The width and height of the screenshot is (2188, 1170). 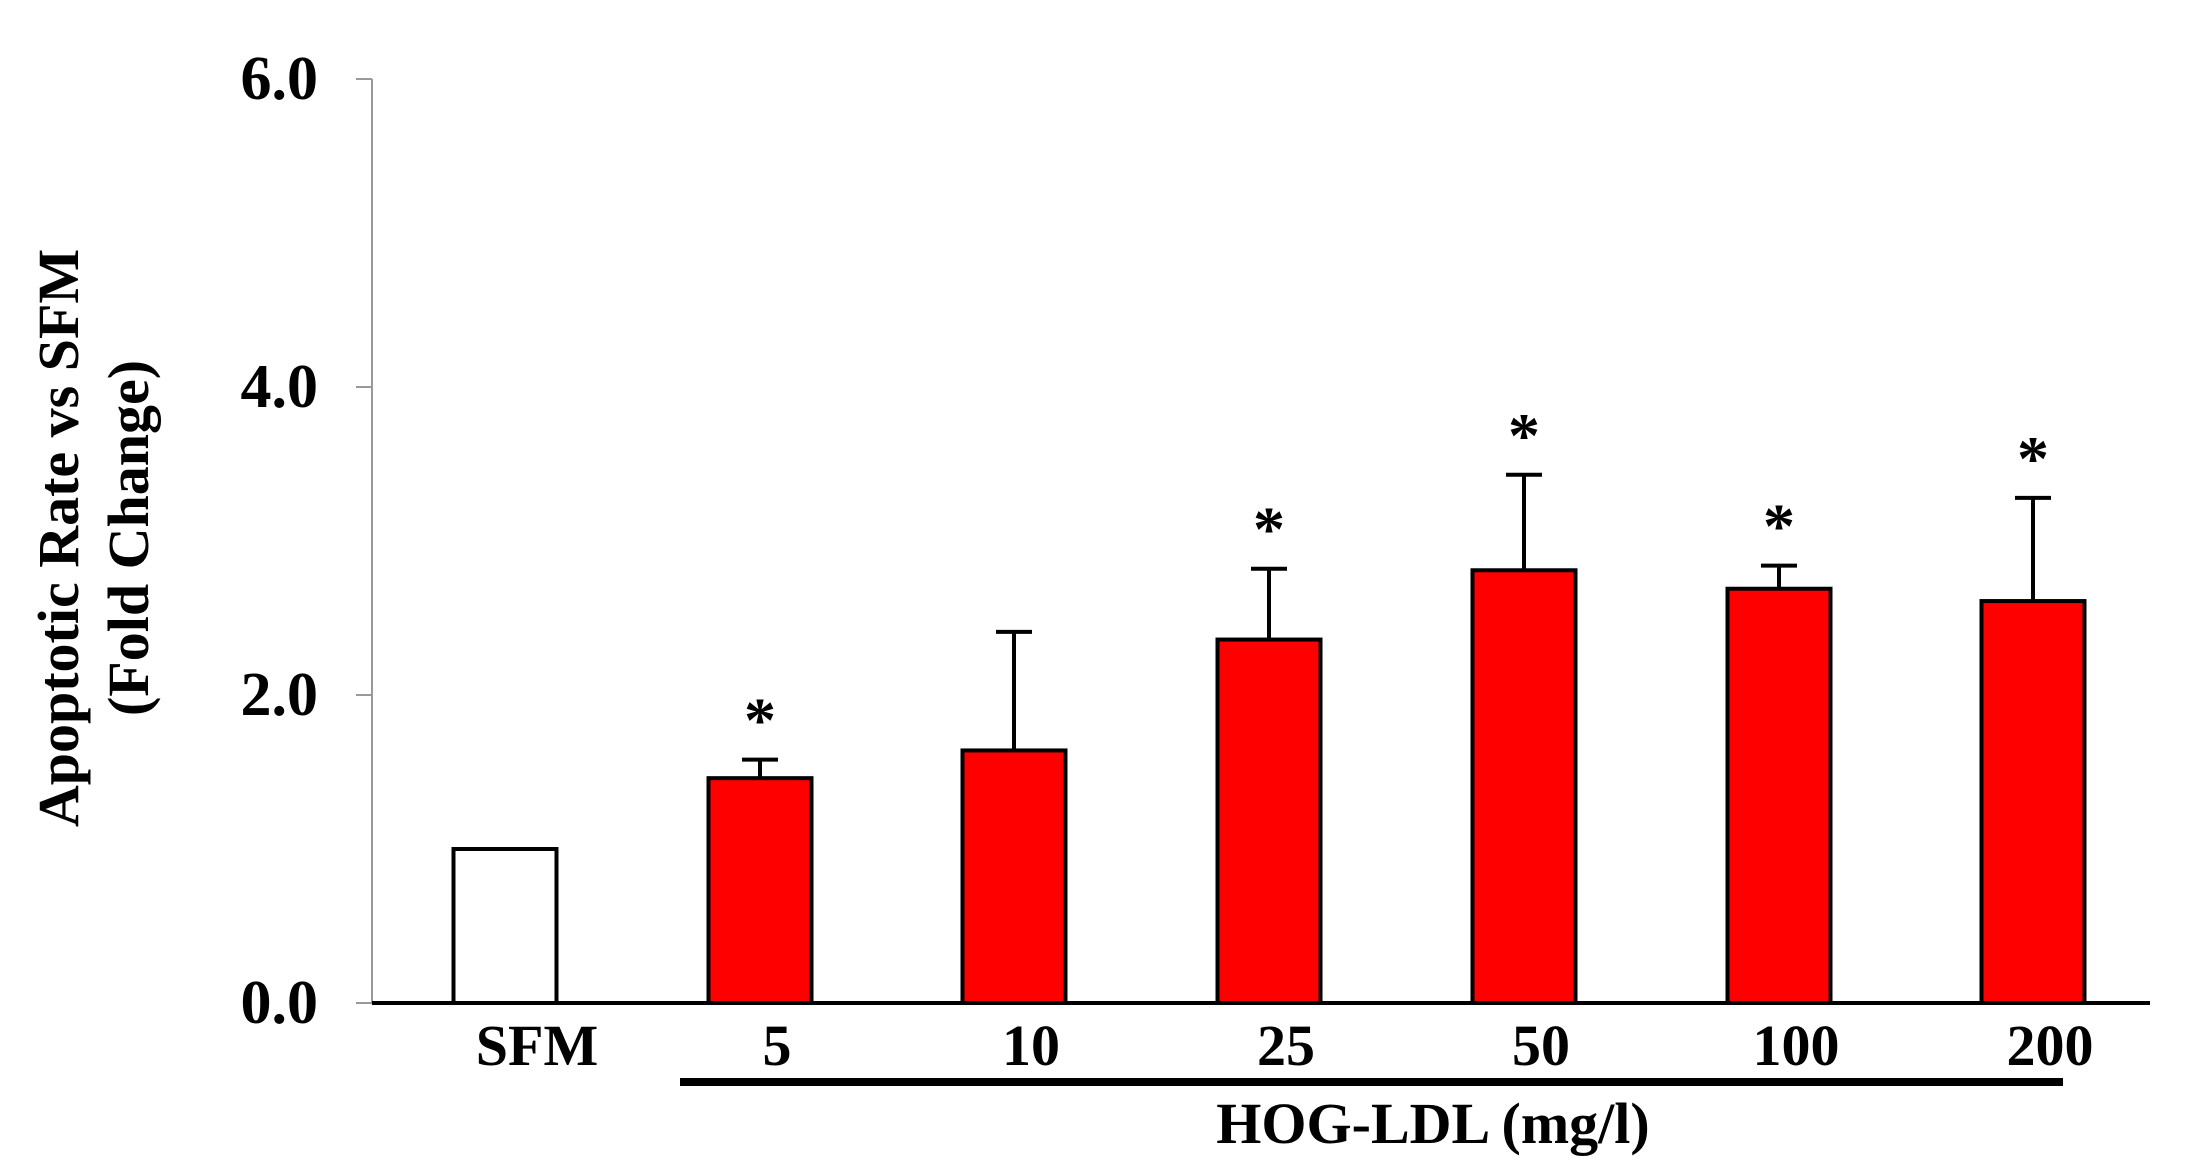 What do you see at coordinates (1796, 1045) in the screenshot?
I see `x-tick-label: 100` at bounding box center [1796, 1045].